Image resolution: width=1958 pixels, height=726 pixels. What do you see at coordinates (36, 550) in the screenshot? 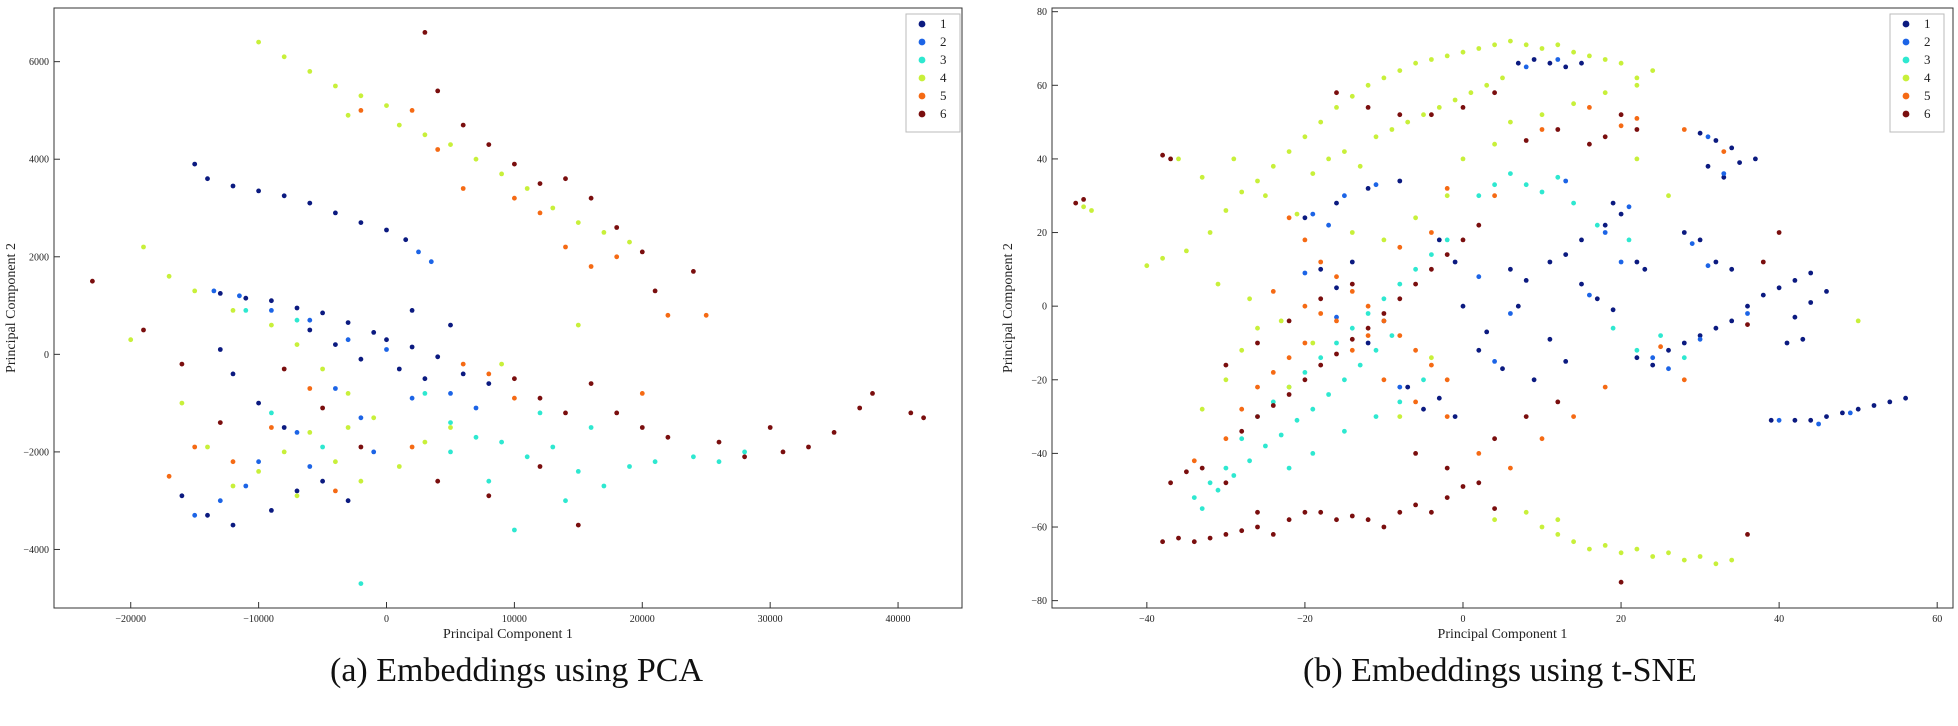
I see `y-tick-label: −4000` at bounding box center [36, 550].